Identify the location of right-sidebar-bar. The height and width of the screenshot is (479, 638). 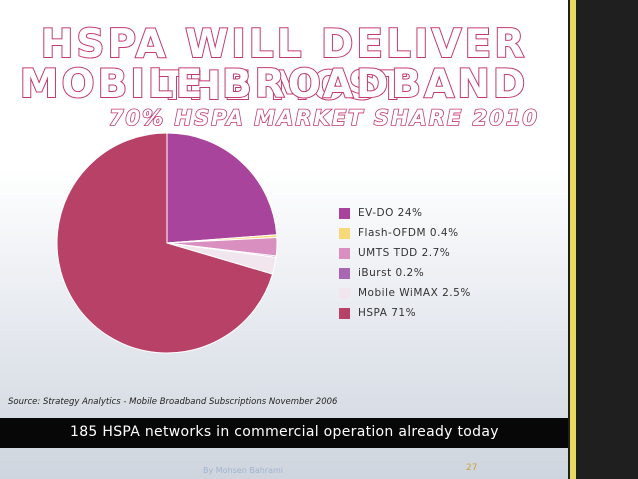
(603, 239).